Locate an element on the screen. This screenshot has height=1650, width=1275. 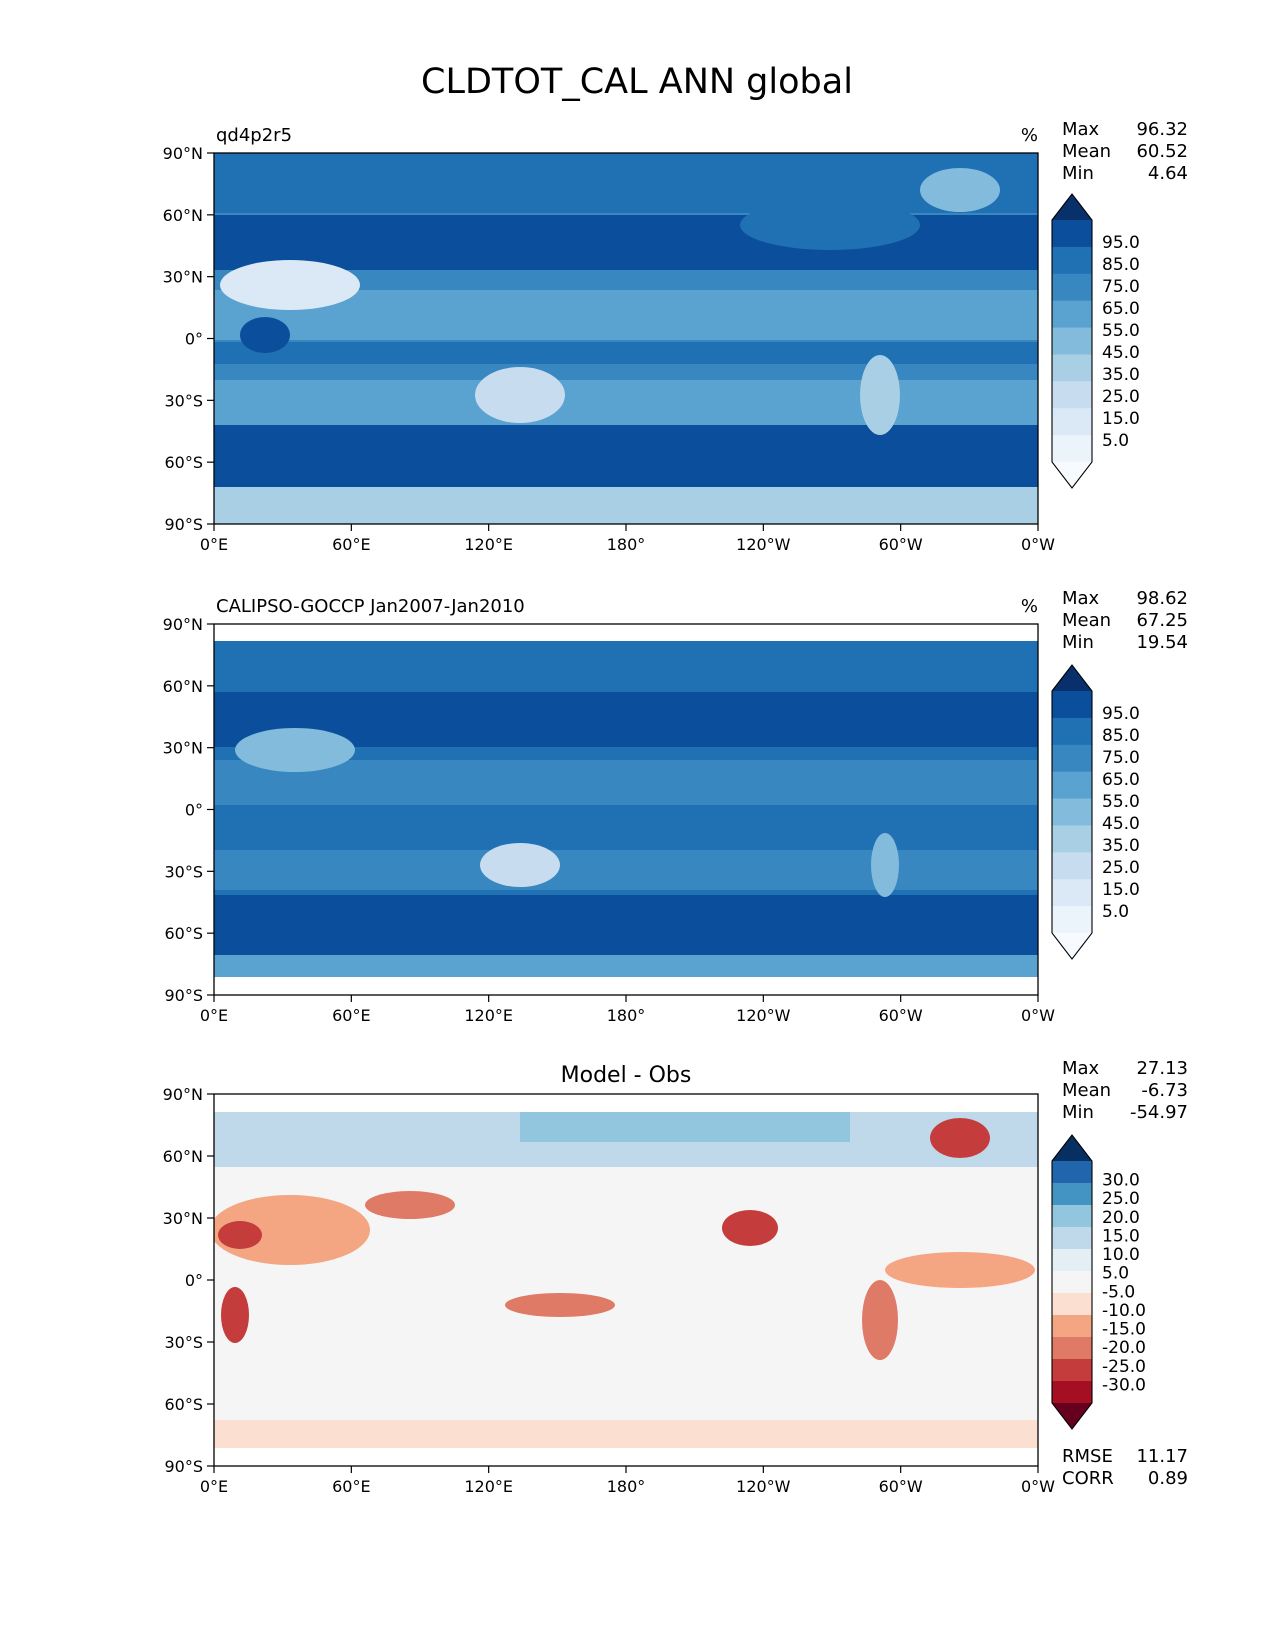
diff-x-tick-label: 0°E is located at coordinates (214, 1486).